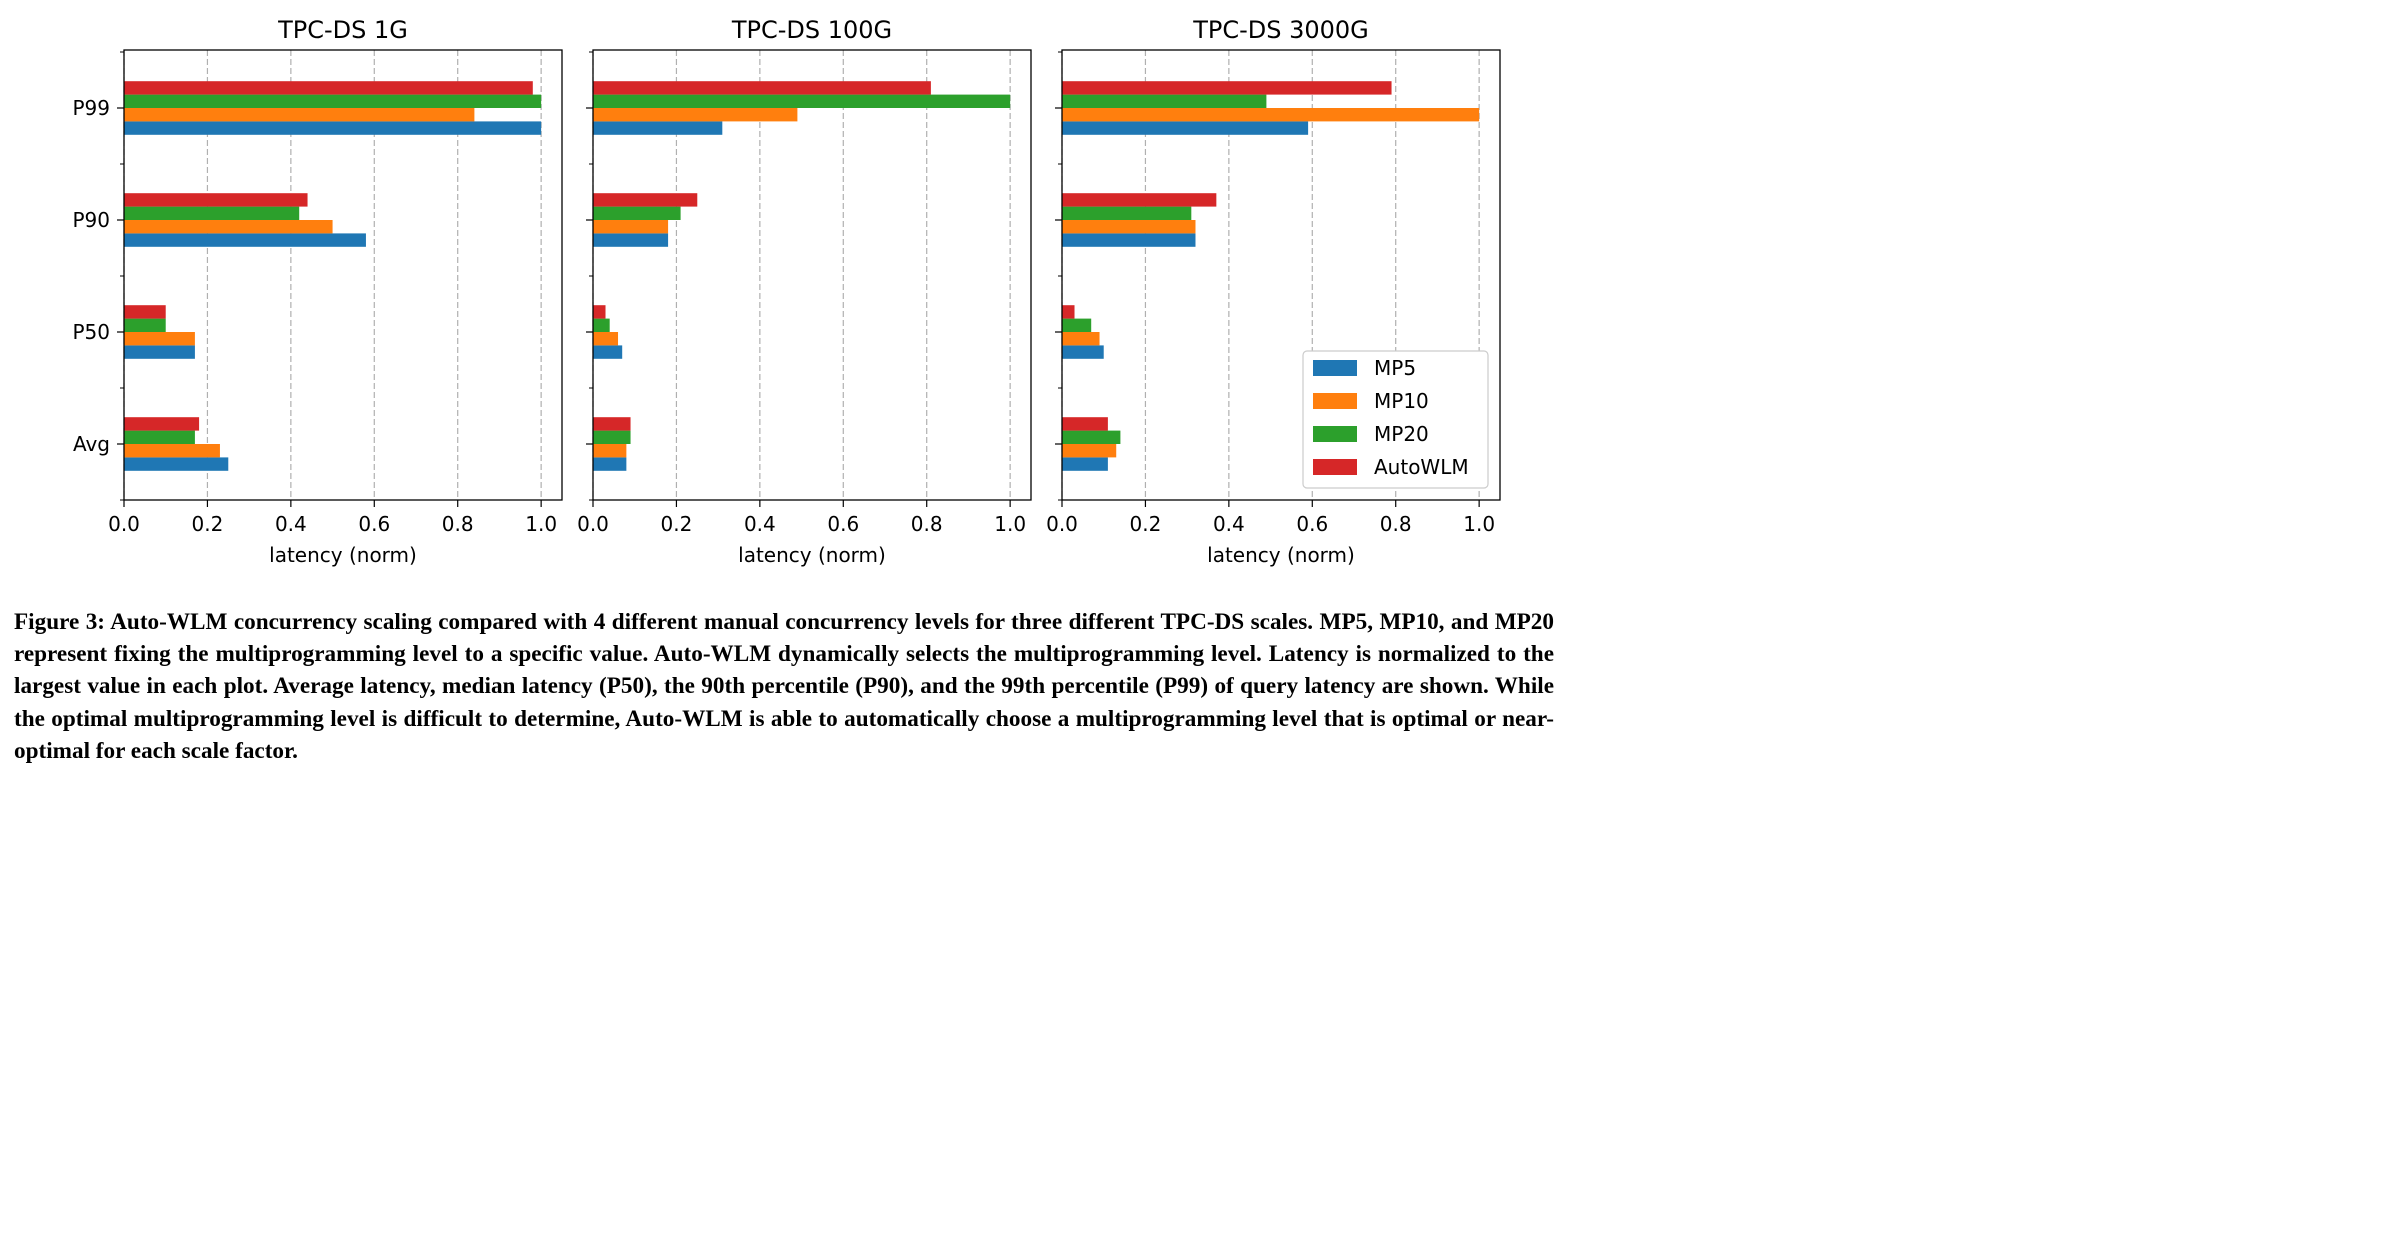  I want to click on legend-label-mp20: MP20, so click(1401, 434).